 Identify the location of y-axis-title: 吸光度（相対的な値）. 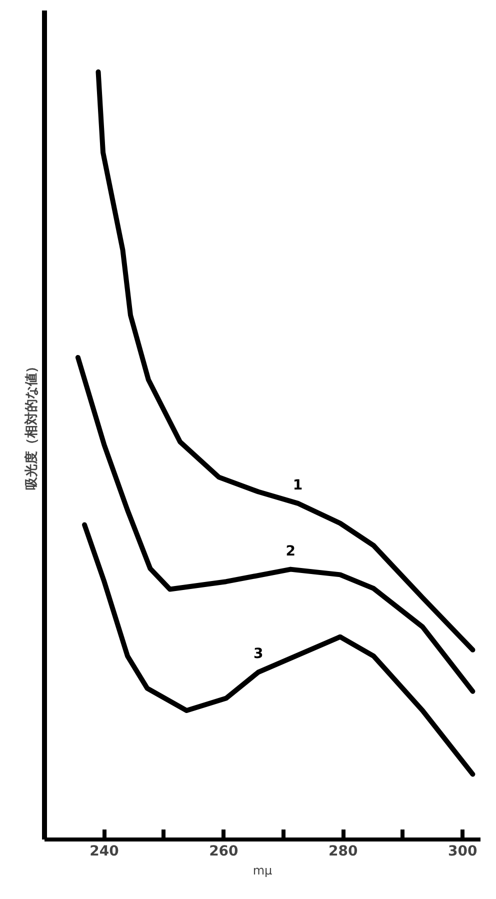
(32, 425).